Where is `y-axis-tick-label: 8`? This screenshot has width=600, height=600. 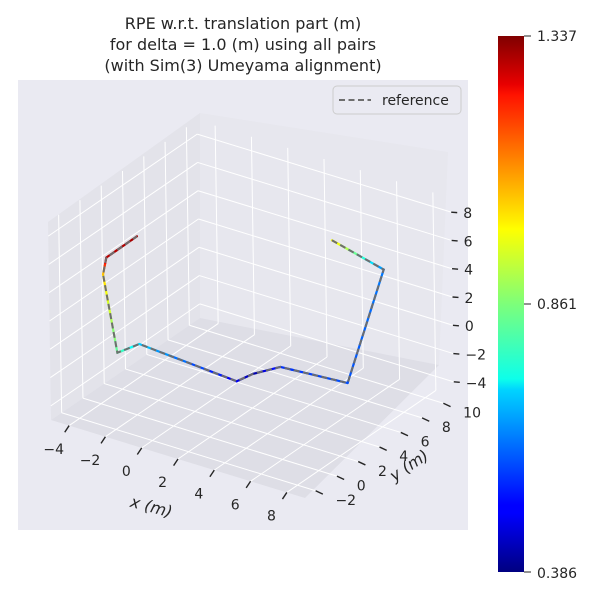
y-axis-tick-label: 8 is located at coordinates (446, 428).